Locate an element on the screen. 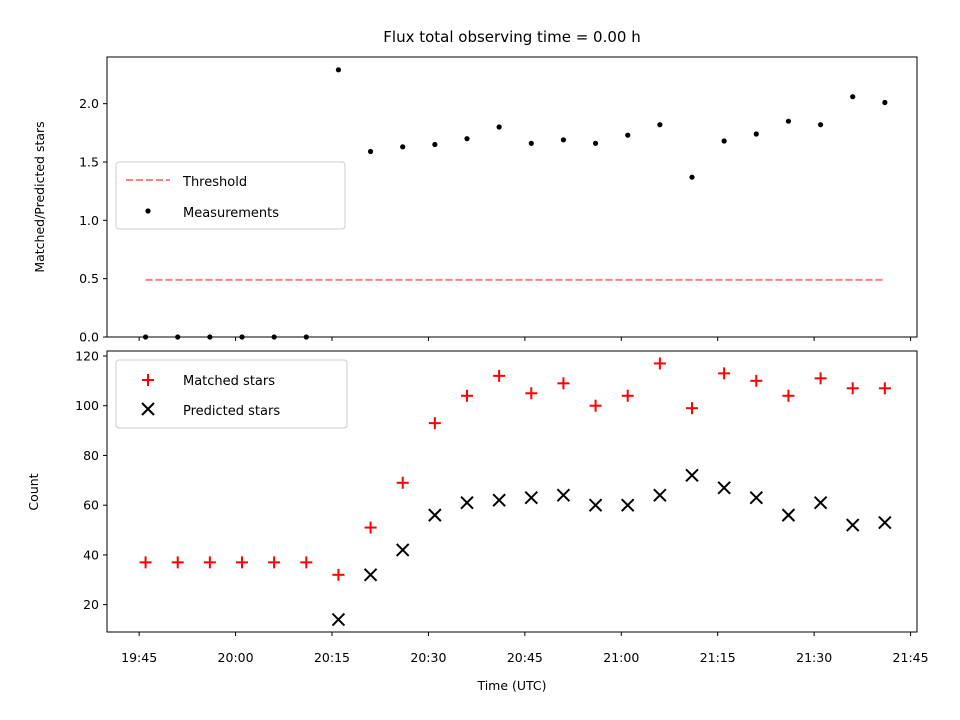 The image size is (960, 720). ratio-x-ticks is located at coordinates (525, 339).